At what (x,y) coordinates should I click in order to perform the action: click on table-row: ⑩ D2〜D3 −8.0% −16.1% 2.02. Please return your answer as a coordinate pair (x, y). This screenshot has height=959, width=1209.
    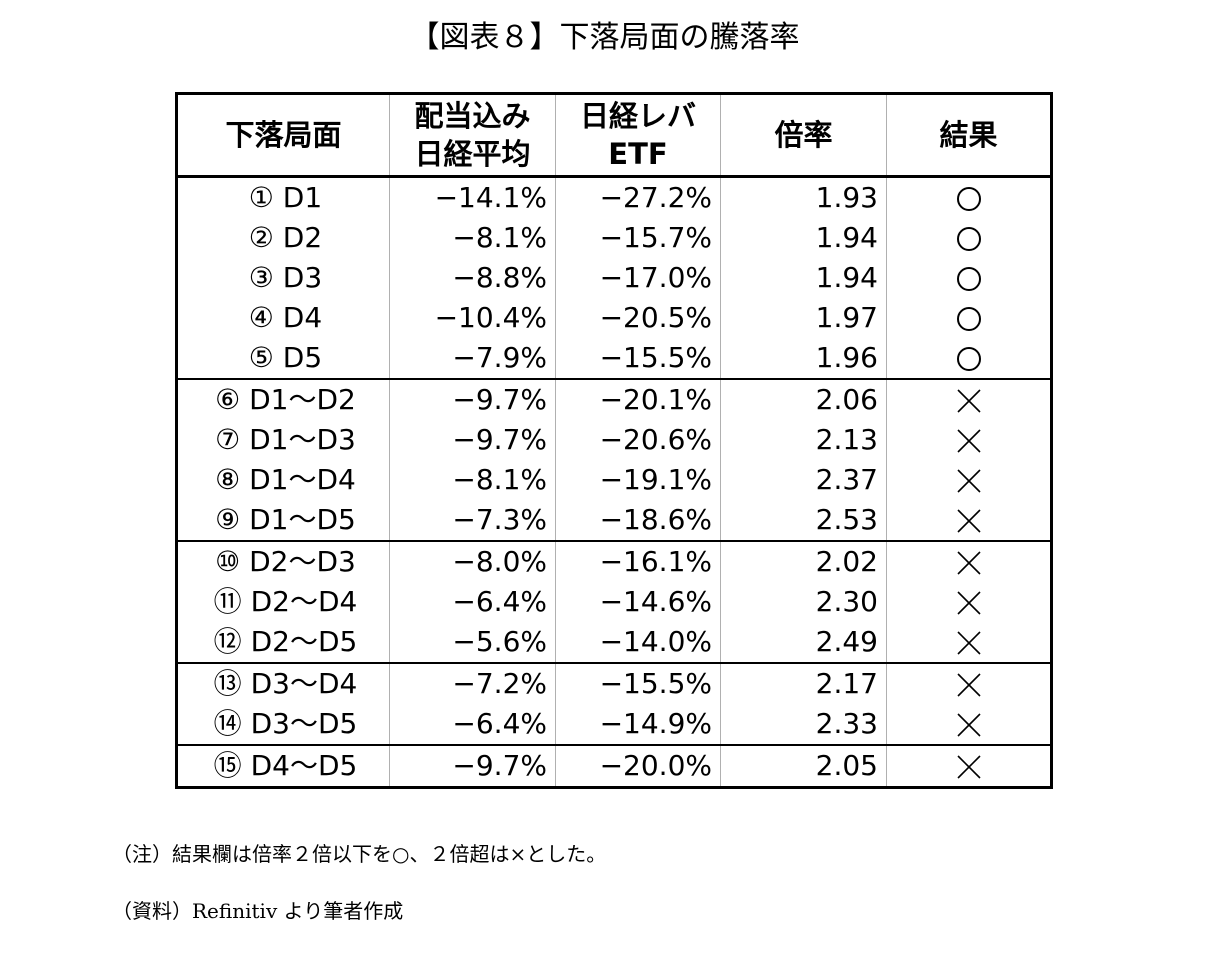
    Looking at the image, I should click on (614, 561).